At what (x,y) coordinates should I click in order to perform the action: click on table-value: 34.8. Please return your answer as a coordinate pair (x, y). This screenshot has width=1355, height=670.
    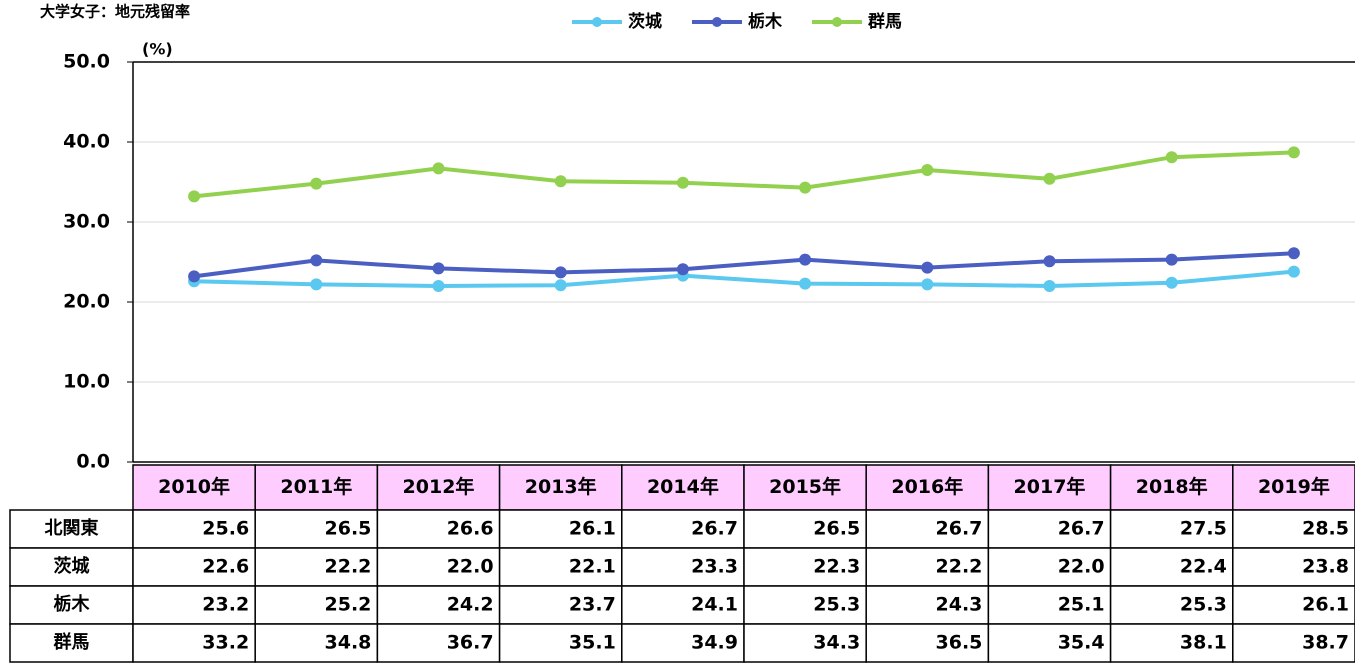
    Looking at the image, I should click on (348, 643).